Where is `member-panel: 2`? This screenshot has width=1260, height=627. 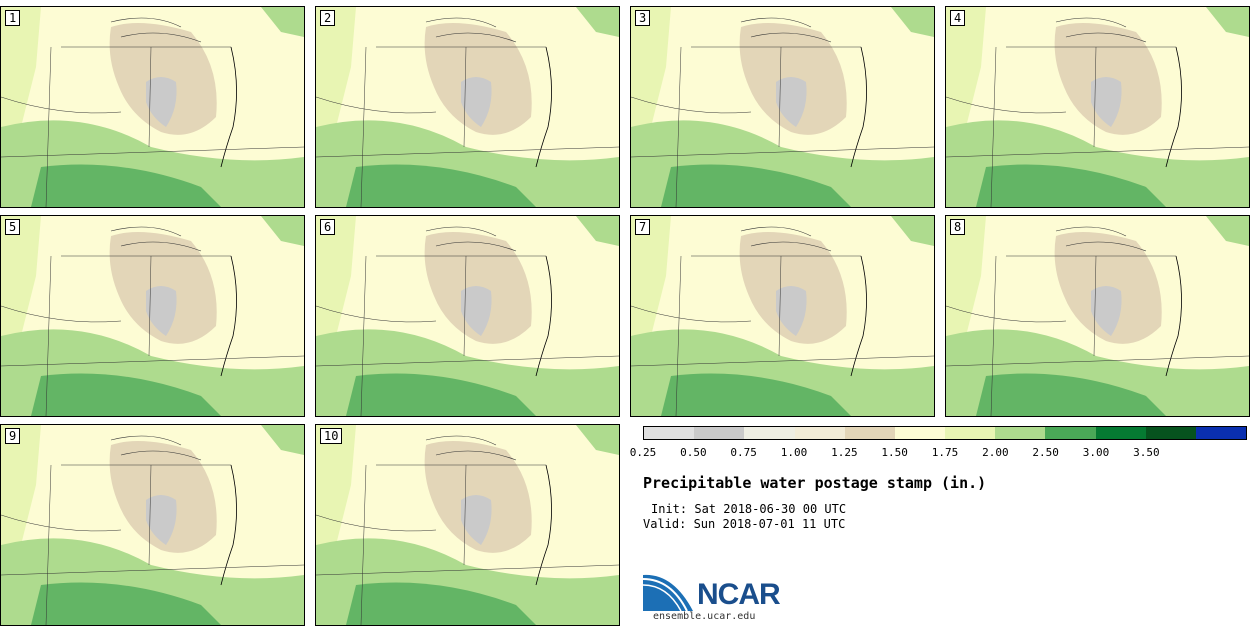
member-panel: 2 is located at coordinates (467, 107).